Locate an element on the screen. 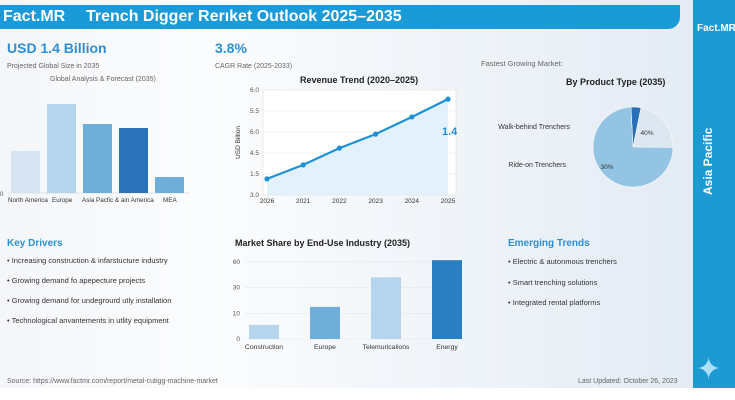 The height and width of the screenshot is (400, 735). y-tick-label: 5.5 is located at coordinates (254, 111).